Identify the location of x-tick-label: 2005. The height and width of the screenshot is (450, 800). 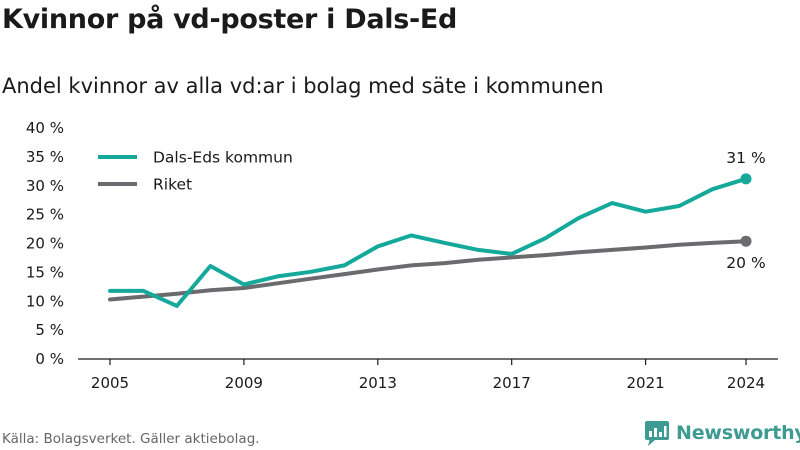
(110, 383).